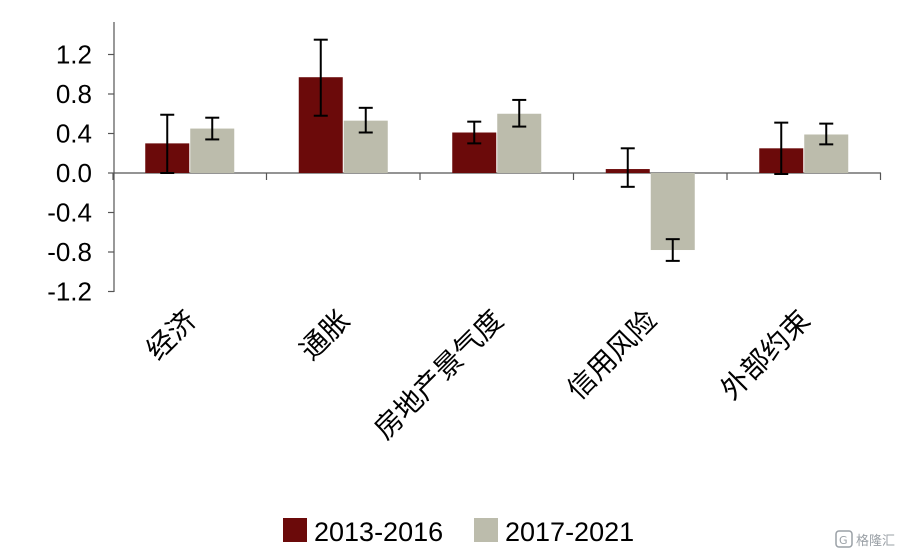 This screenshot has width=913, height=557. Describe the element at coordinates (497, 176) in the screenshot. I see `x-axis` at that location.